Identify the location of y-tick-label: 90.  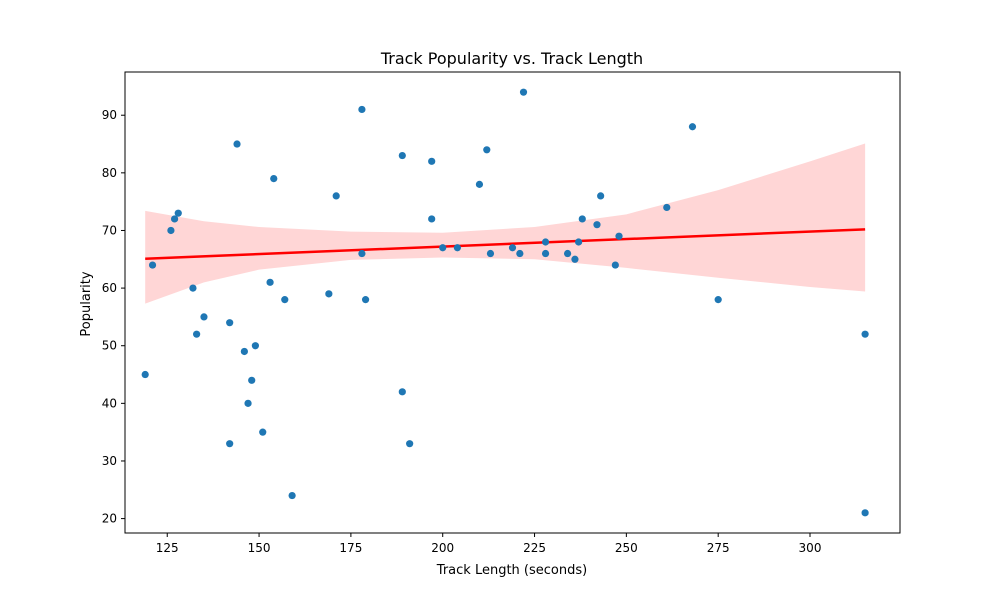
(109, 115).